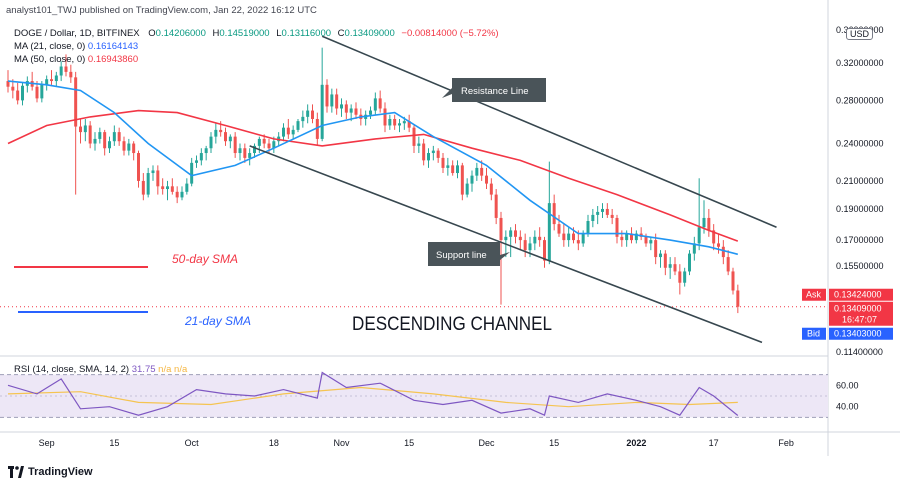 The image size is (900, 491). Describe the element at coordinates (494, 90) in the screenshot. I see `resistance-callout: Resistance Line` at that location.